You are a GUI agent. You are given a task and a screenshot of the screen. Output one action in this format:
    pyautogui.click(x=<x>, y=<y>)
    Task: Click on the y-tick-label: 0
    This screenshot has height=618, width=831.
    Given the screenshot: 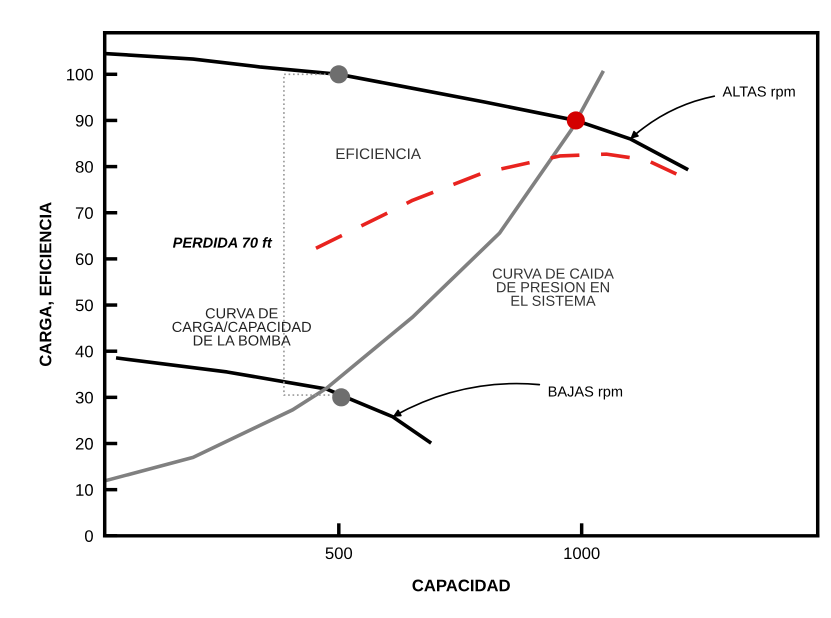 What is the action you would take?
    pyautogui.click(x=88, y=536)
    